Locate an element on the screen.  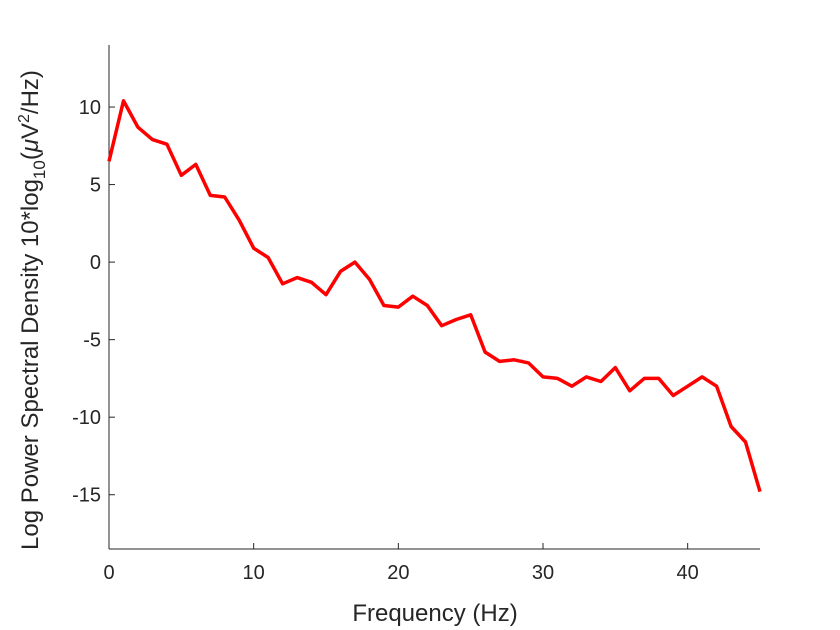
y-axis-label-mu: μ is located at coordinates (30, 146).